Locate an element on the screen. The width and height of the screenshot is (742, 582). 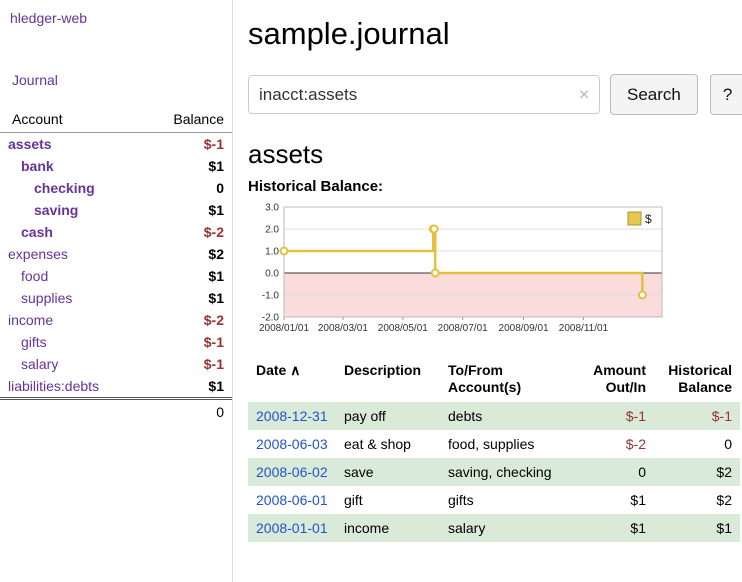
account-link: bank is located at coordinates (37, 166).